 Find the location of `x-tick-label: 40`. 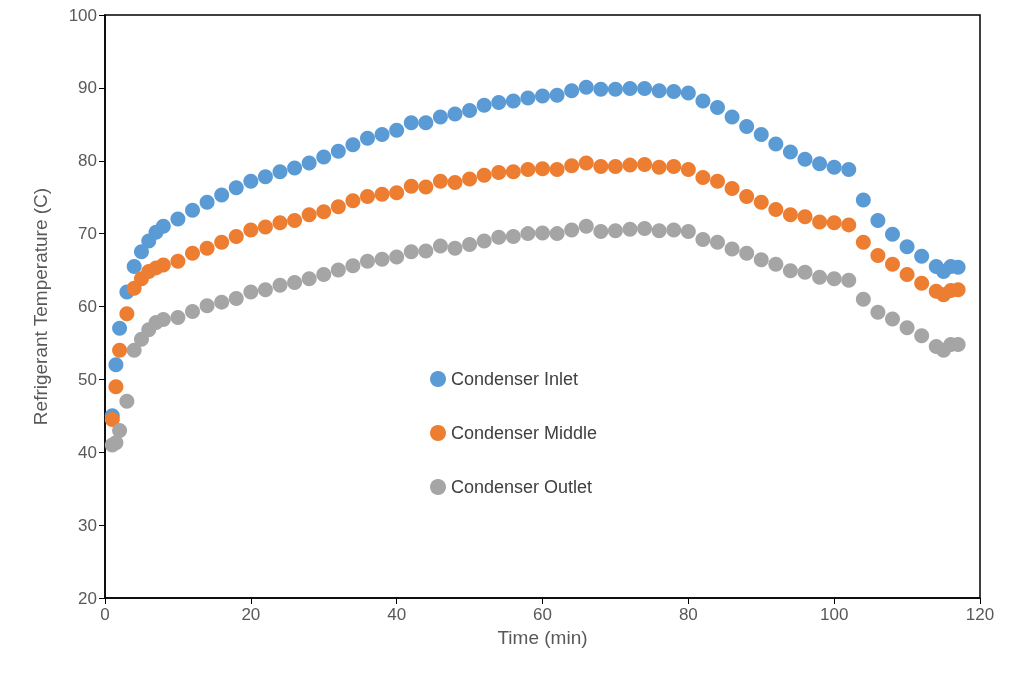

x-tick-label: 40 is located at coordinates (397, 614).